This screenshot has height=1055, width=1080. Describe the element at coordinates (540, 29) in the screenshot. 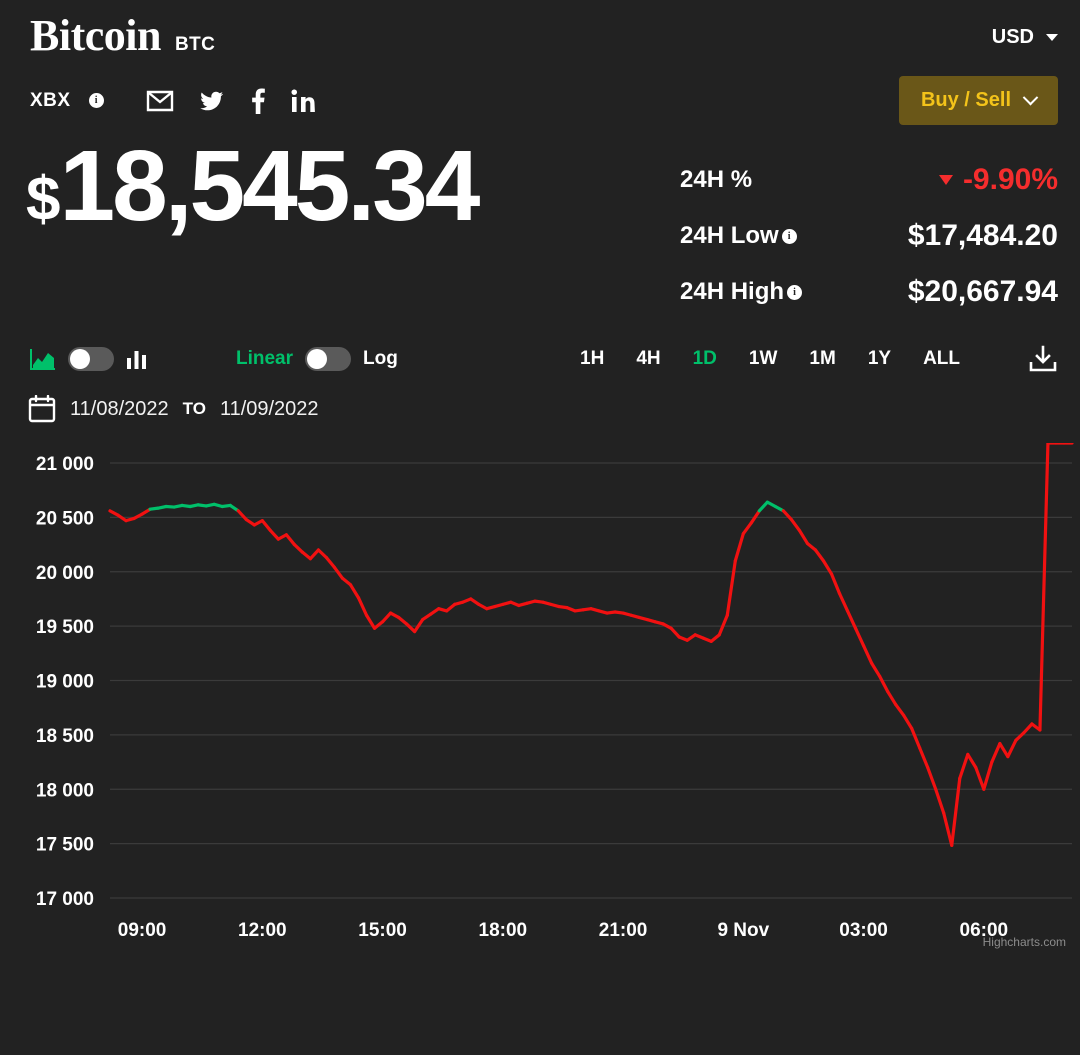

I see `page-header: Bitcoin BTC USD` at that location.